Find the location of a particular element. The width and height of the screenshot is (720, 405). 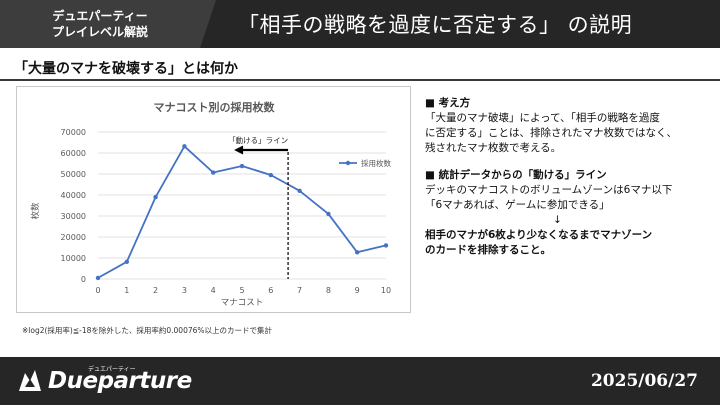

x-tick-label: 2 is located at coordinates (155, 290).